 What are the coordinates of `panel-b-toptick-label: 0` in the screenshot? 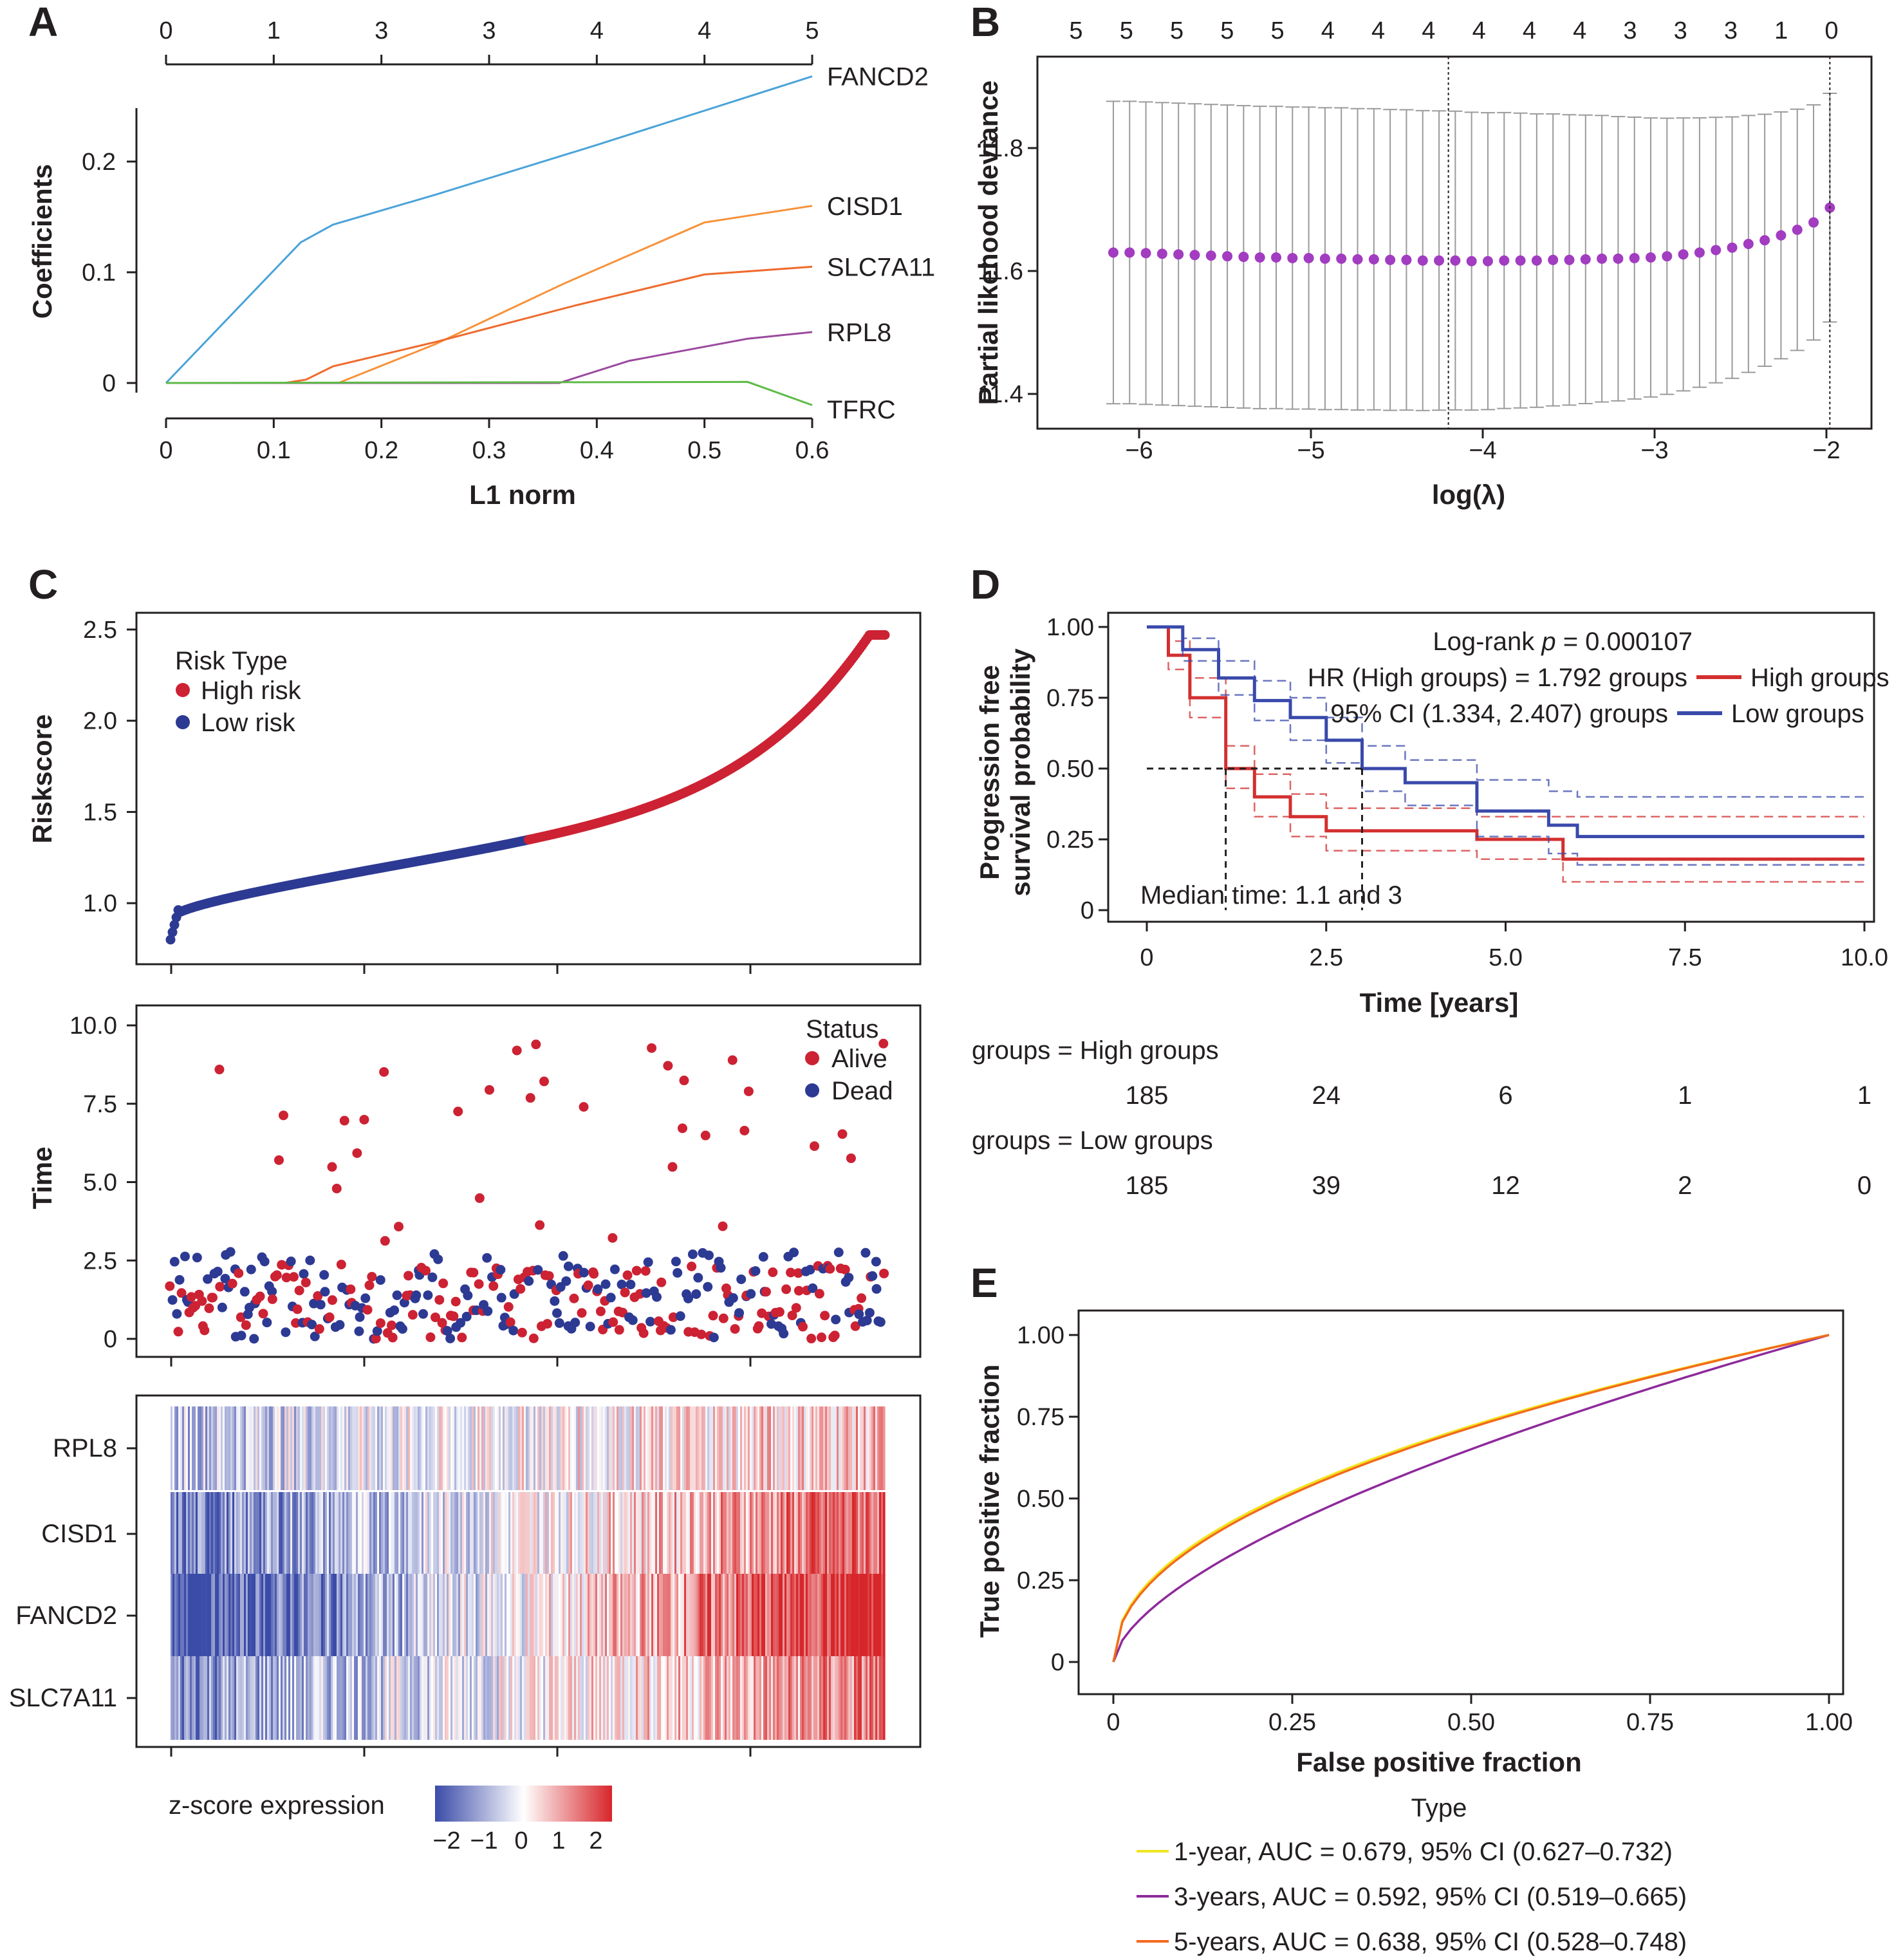 It's located at (1831, 30).